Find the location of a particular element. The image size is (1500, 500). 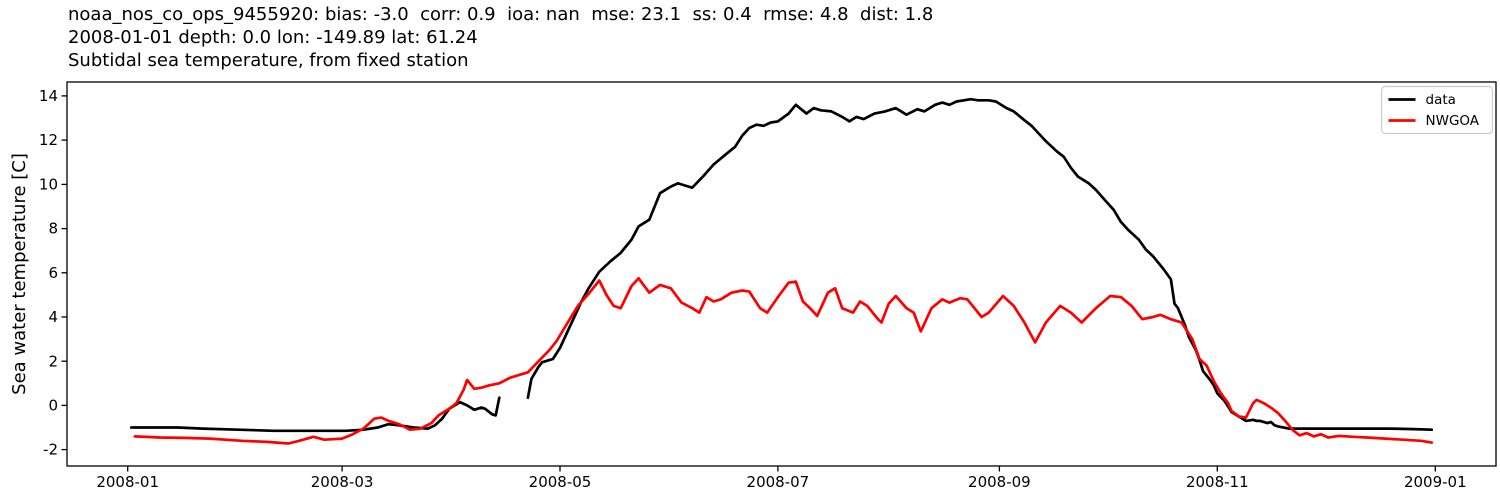

y-tick-label: 6 is located at coordinates (53, 273).